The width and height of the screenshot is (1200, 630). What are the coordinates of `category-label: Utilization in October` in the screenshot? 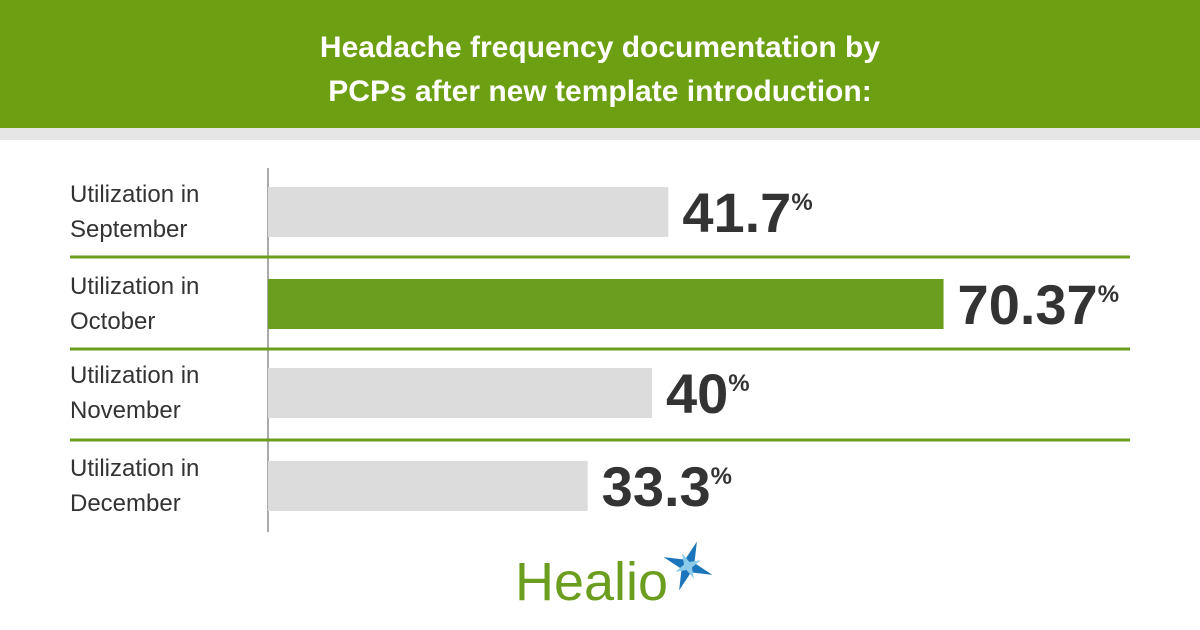 It's located at (135, 304).